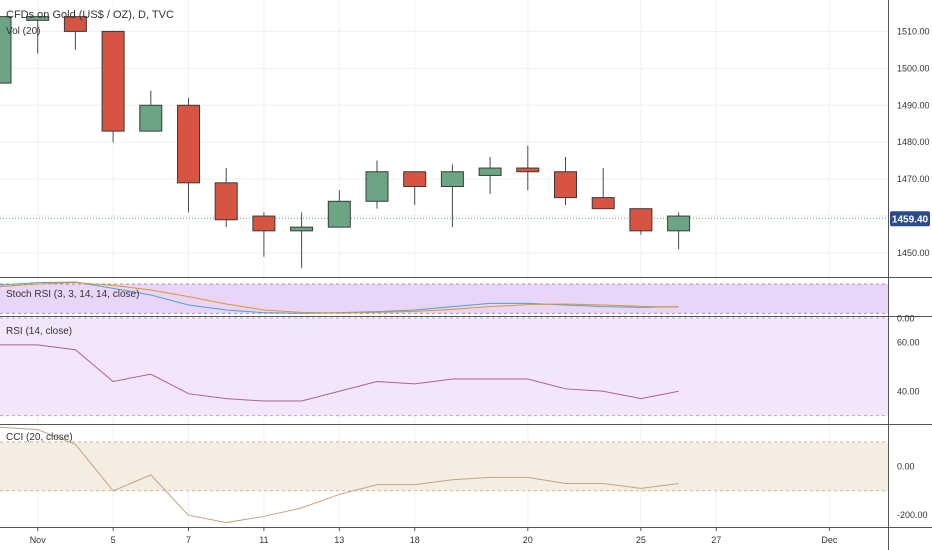  I want to click on y-tick-label: 1480.00, so click(913, 142).